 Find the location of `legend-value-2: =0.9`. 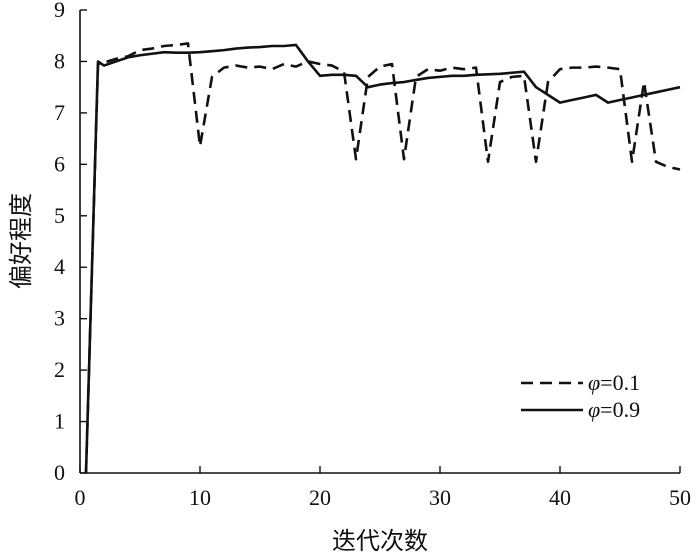

legend-value-2: =0.9 is located at coordinates (620, 409).